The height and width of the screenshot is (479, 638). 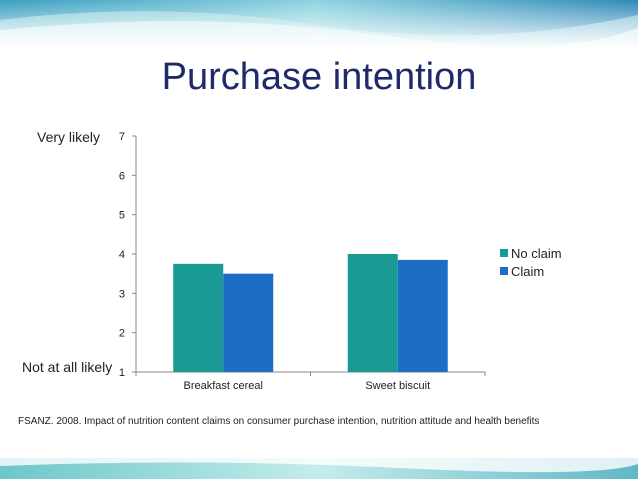 What do you see at coordinates (397, 386) in the screenshot?
I see `x-category-label: Sweet biscuit` at bounding box center [397, 386].